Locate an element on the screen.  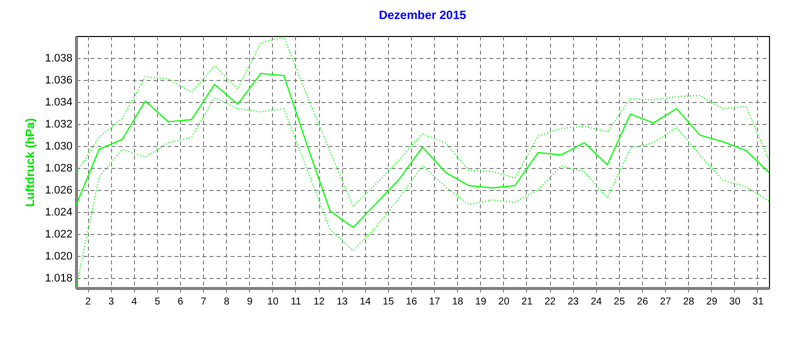
x-tick-label: 25 is located at coordinates (620, 302).